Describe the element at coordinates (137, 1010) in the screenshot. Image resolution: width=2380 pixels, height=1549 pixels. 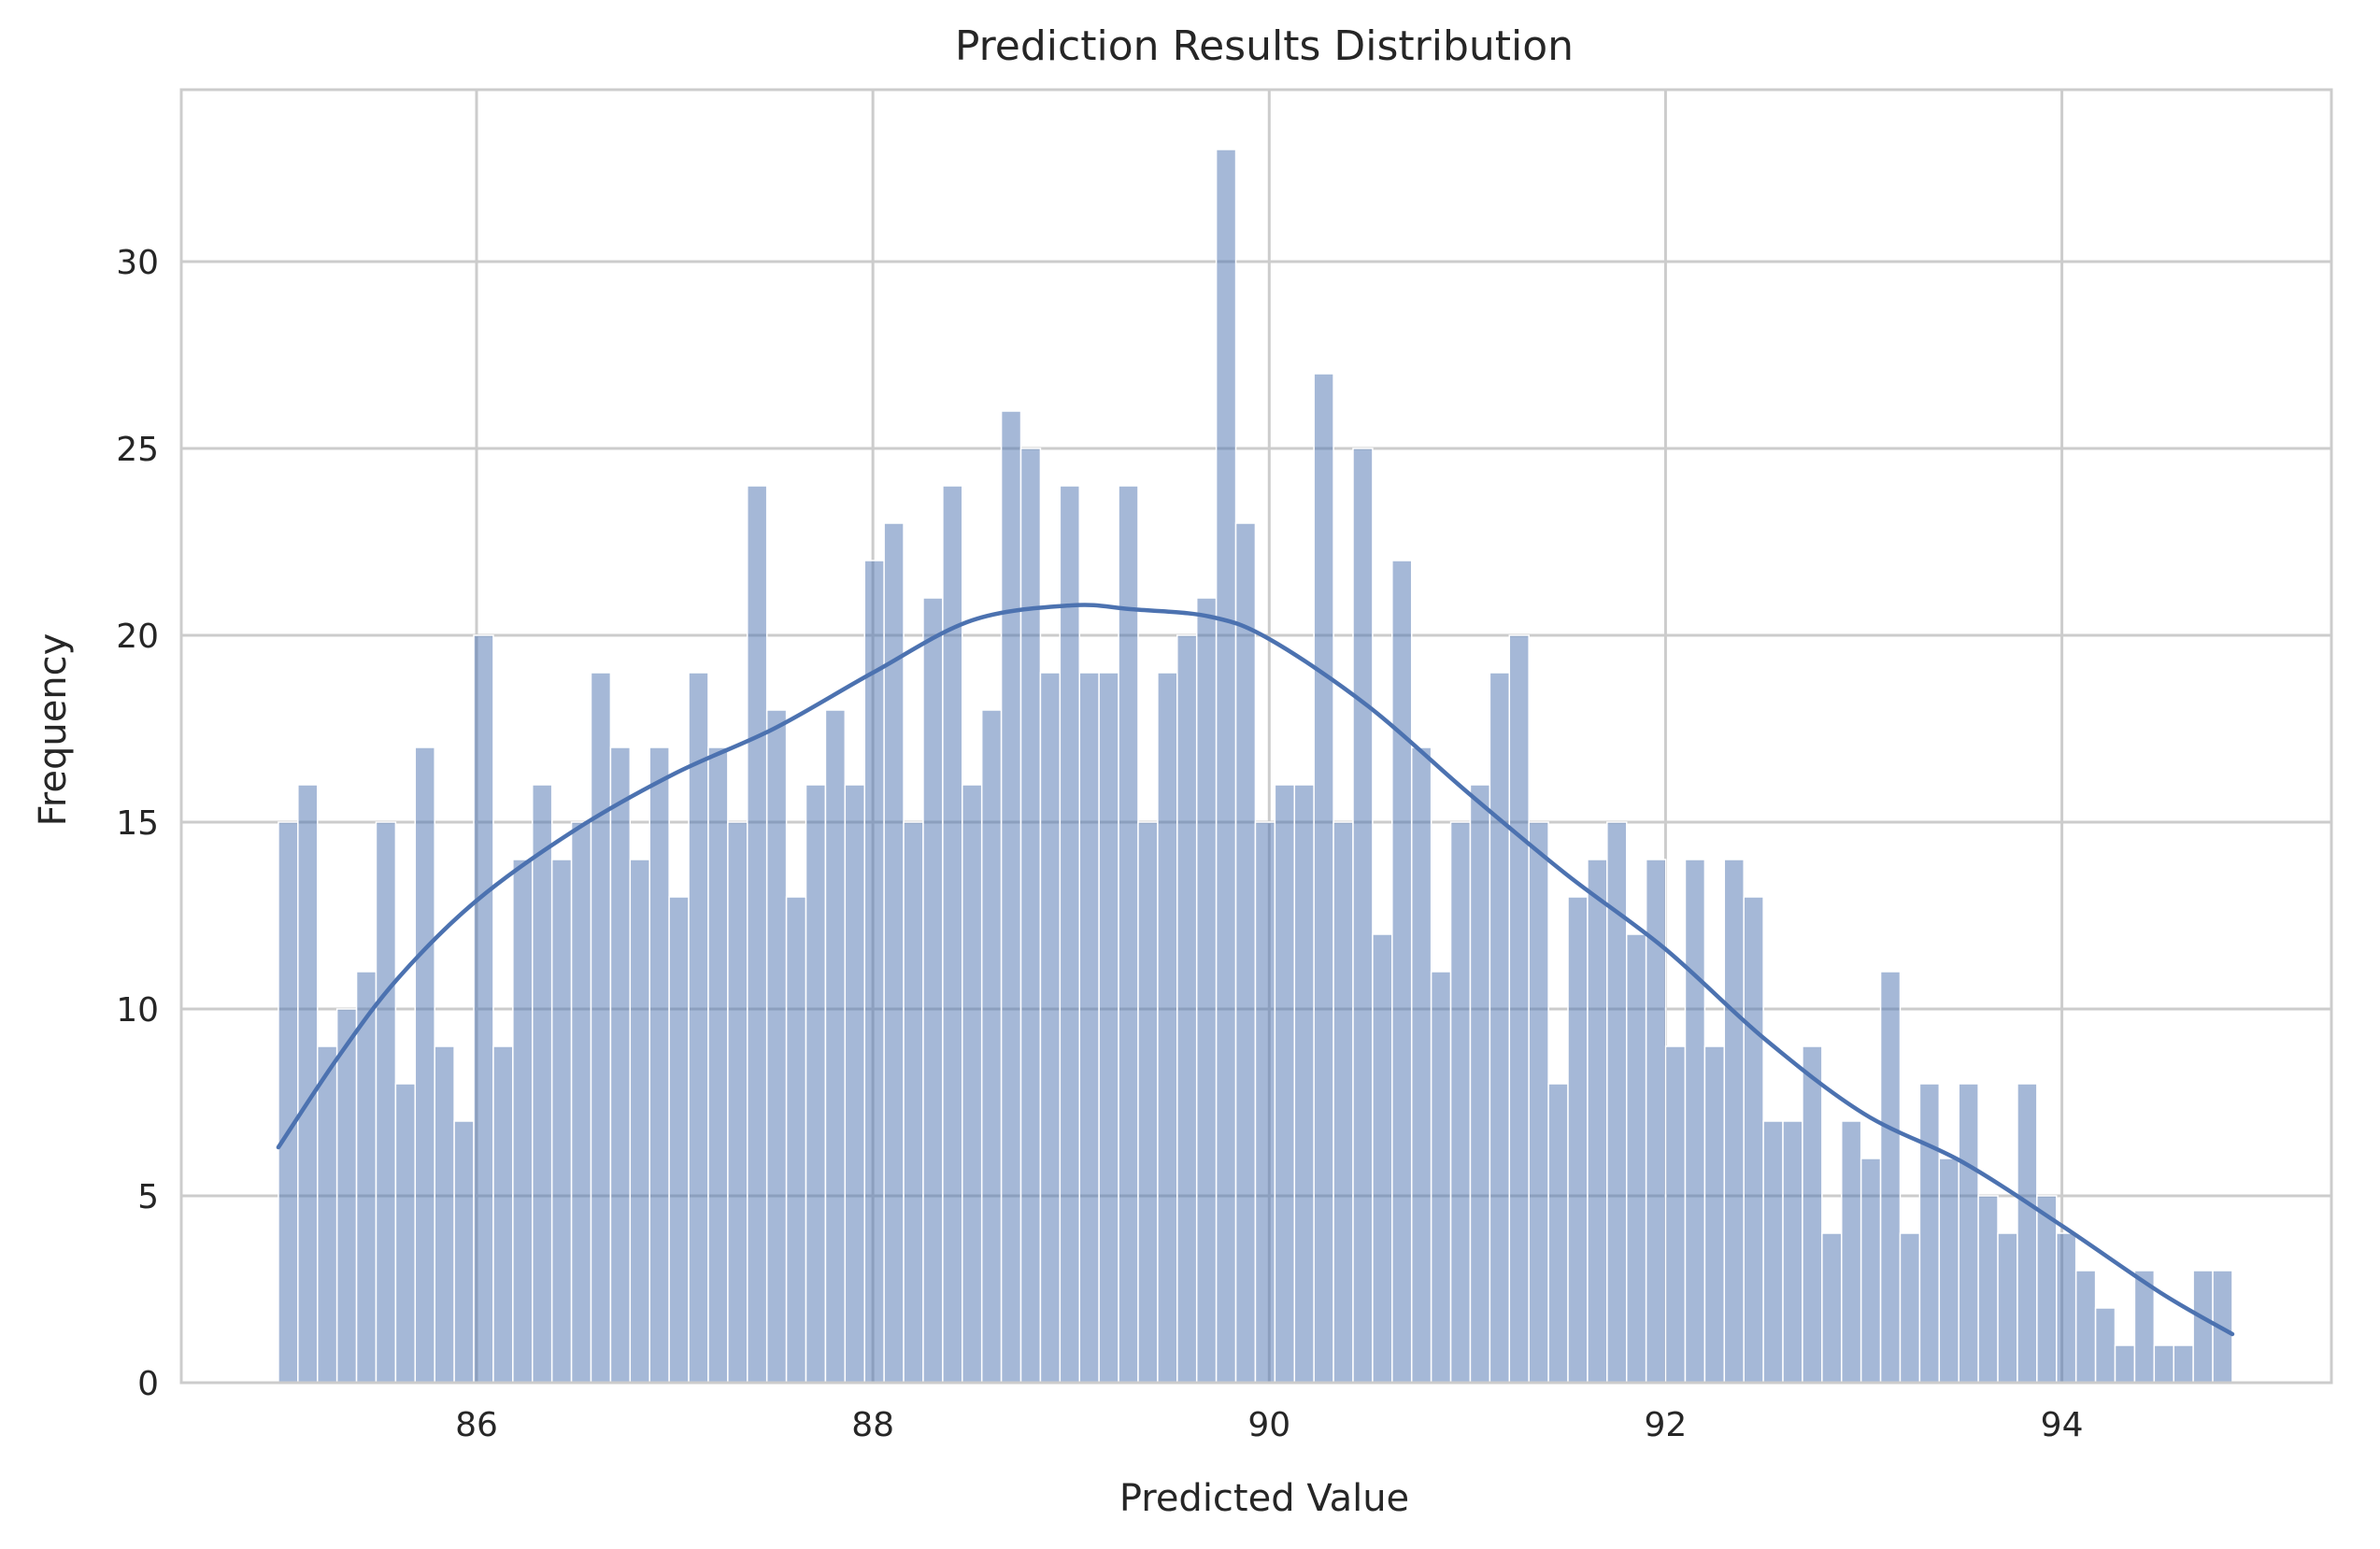
I see `y-tick-label: 10` at that location.